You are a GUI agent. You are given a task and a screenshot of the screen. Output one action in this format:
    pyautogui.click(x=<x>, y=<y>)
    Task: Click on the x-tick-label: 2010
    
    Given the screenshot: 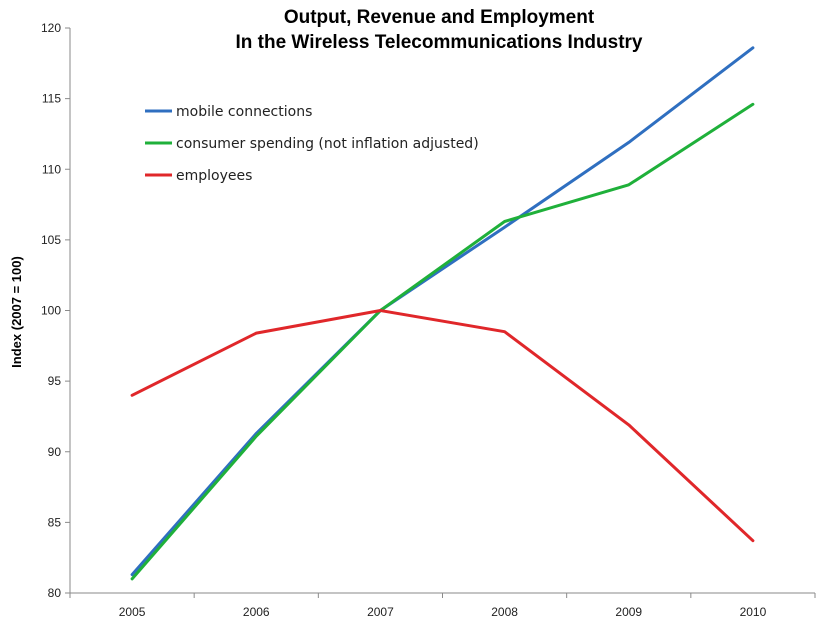 What is the action you would take?
    pyautogui.click(x=753, y=612)
    